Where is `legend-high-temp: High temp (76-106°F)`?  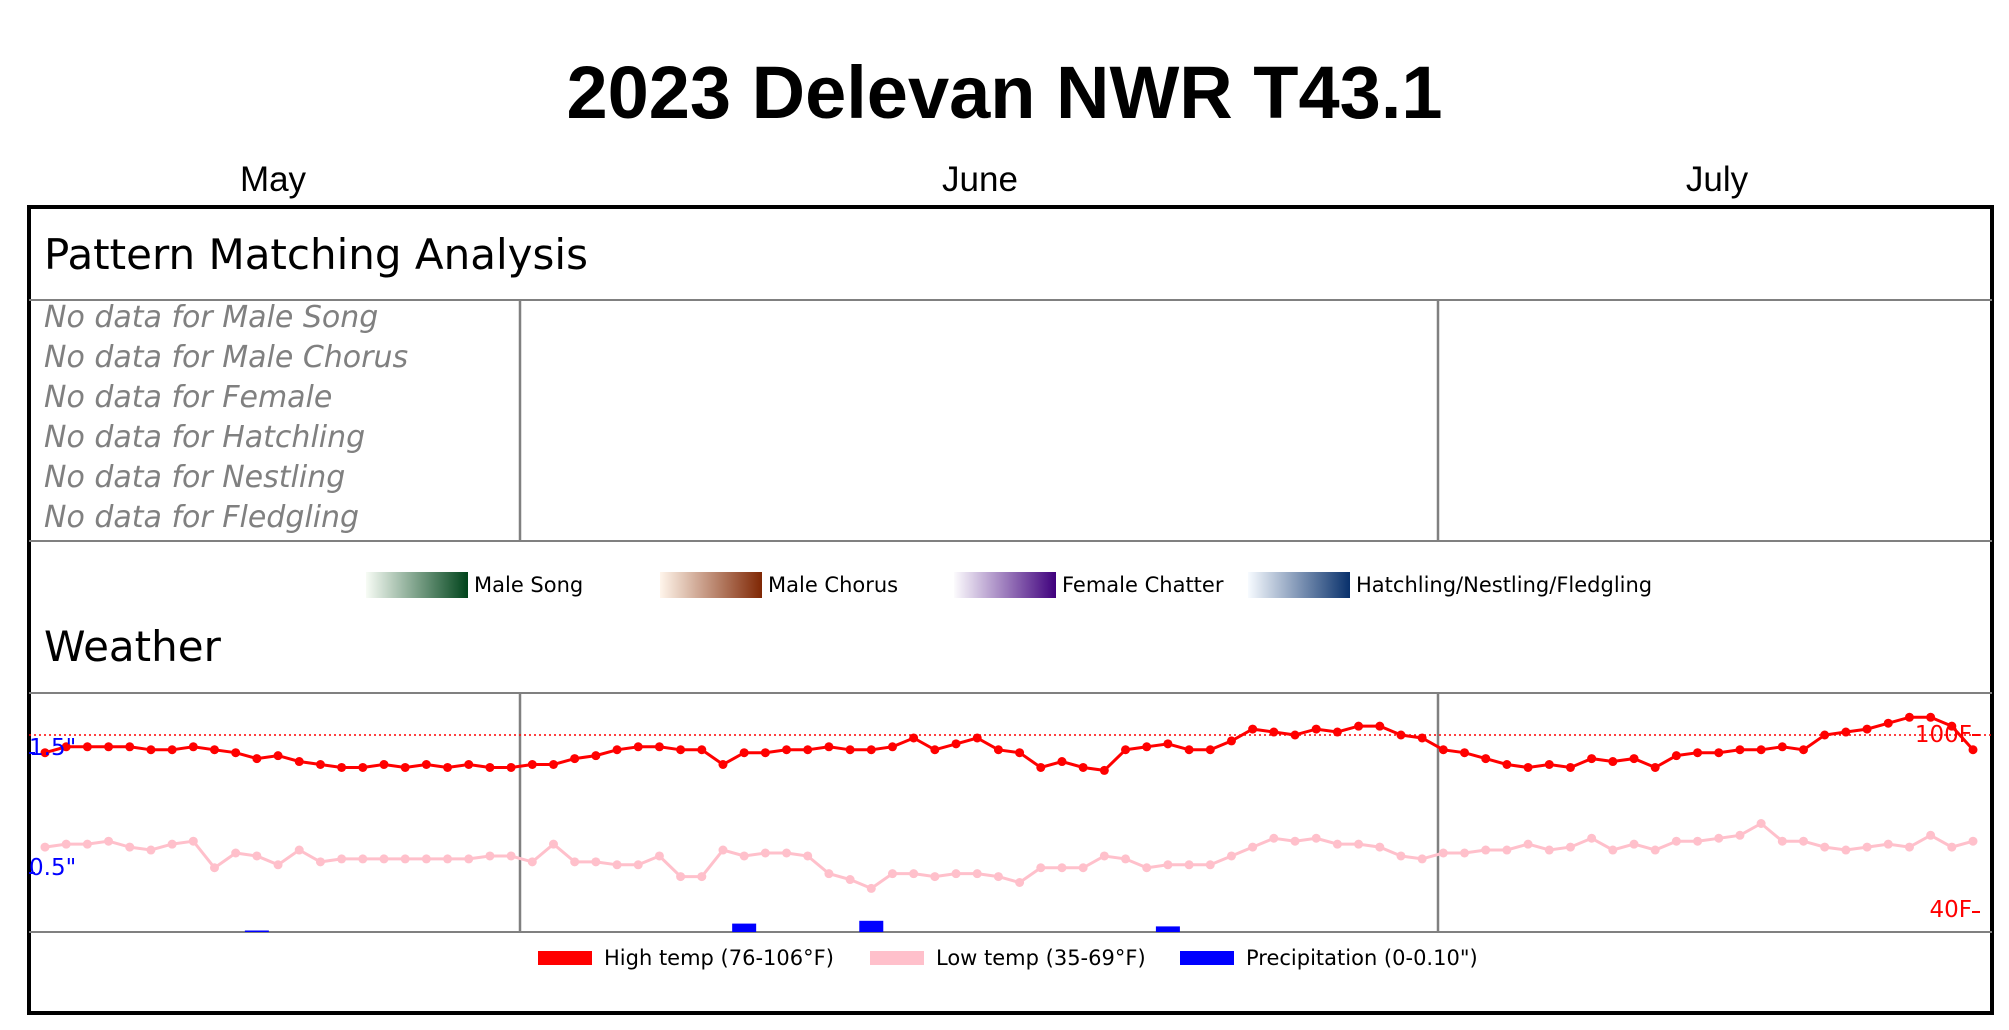 legend-high-temp: High temp (76-106°F) is located at coordinates (686, 958).